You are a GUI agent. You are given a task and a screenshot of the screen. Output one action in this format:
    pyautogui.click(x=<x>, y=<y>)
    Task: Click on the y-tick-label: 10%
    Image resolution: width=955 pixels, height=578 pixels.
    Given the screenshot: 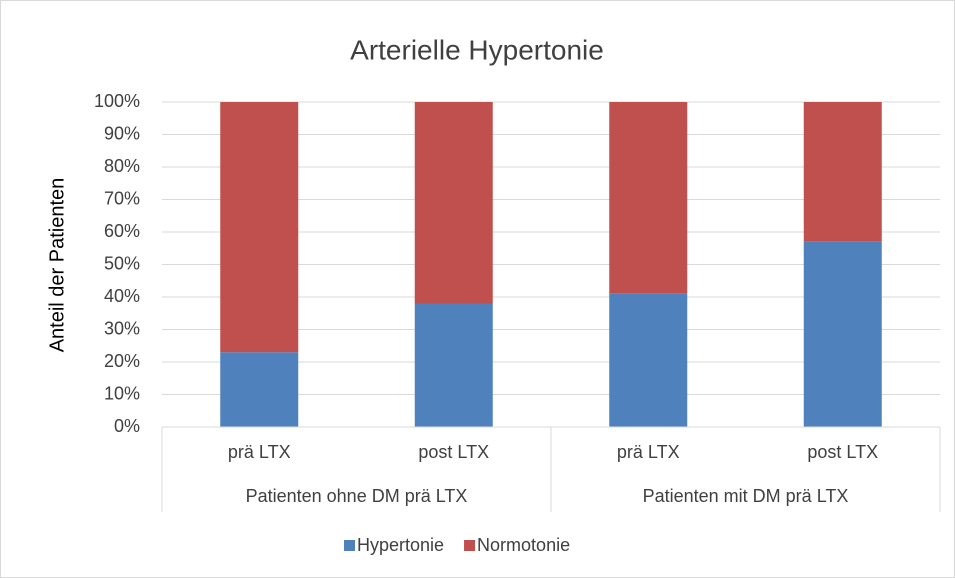 What is the action you would take?
    pyautogui.click(x=122, y=393)
    